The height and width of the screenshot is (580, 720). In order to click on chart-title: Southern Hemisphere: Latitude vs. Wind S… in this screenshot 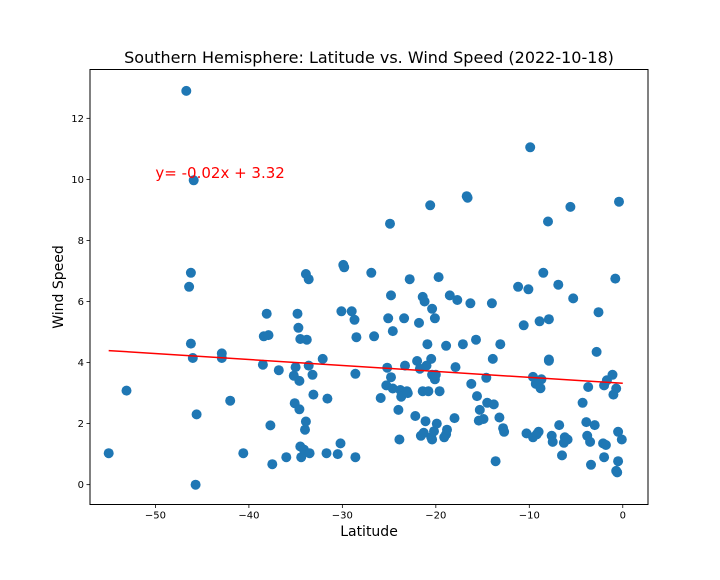, I will do `click(369, 57)`.